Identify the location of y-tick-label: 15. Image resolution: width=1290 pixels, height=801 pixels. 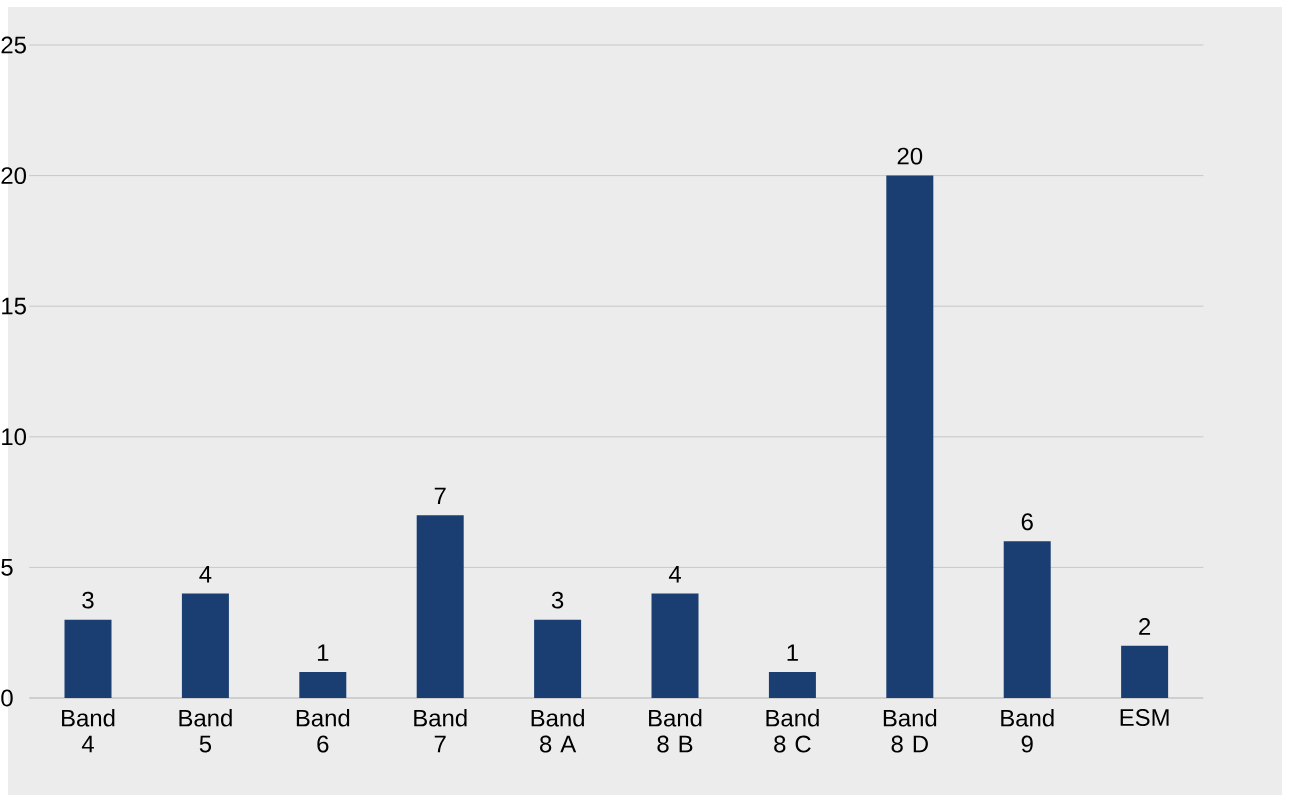
(14, 306).